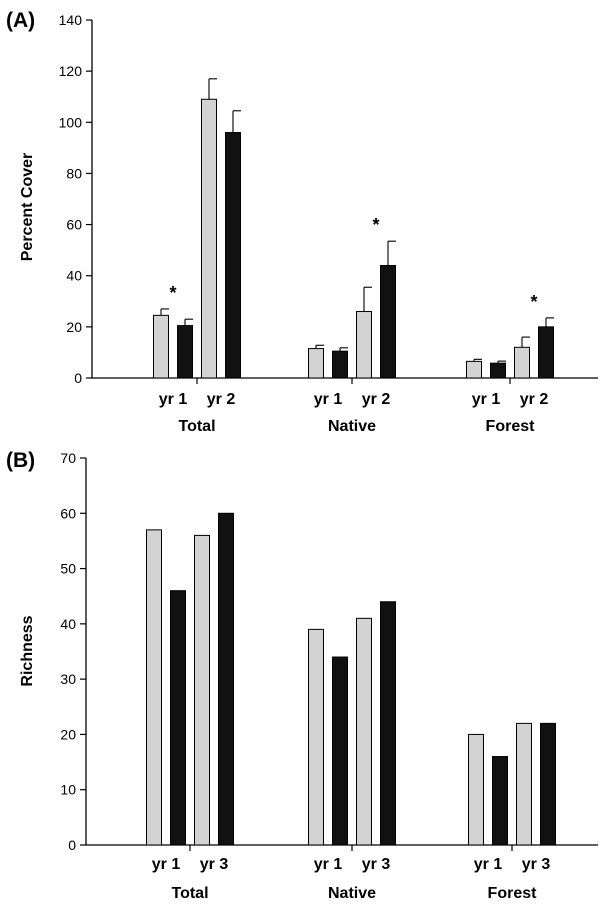  I want to click on y-tick-label: 10, so click(68, 790).